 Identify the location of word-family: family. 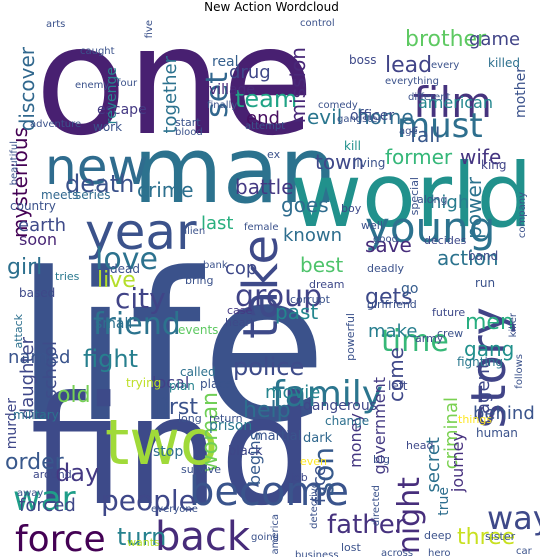
(328, 394).